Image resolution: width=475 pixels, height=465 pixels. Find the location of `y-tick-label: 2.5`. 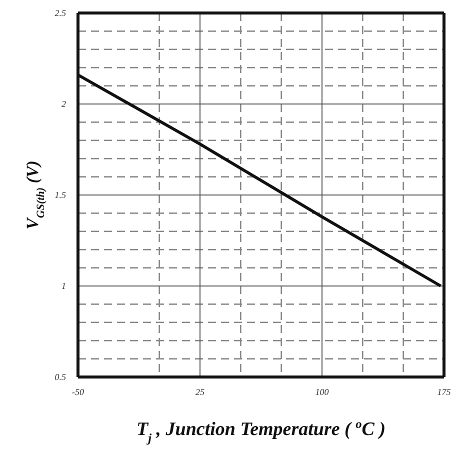

y-tick-label: 2.5 is located at coordinates (60, 13).